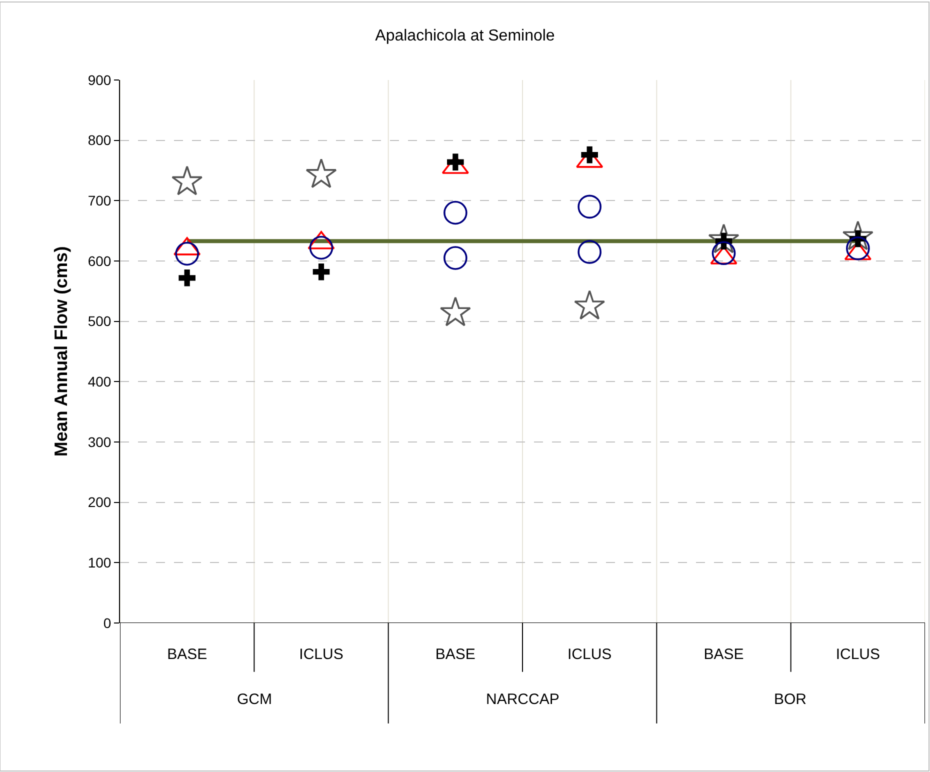 Image resolution: width=930 pixels, height=772 pixels. I want to click on y-tick-label: 700, so click(100, 200).